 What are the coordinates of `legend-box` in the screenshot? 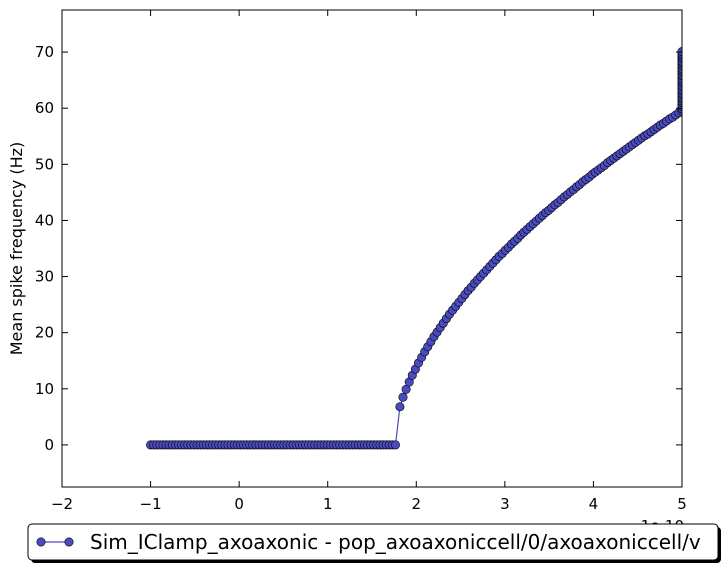 It's located at (373, 542).